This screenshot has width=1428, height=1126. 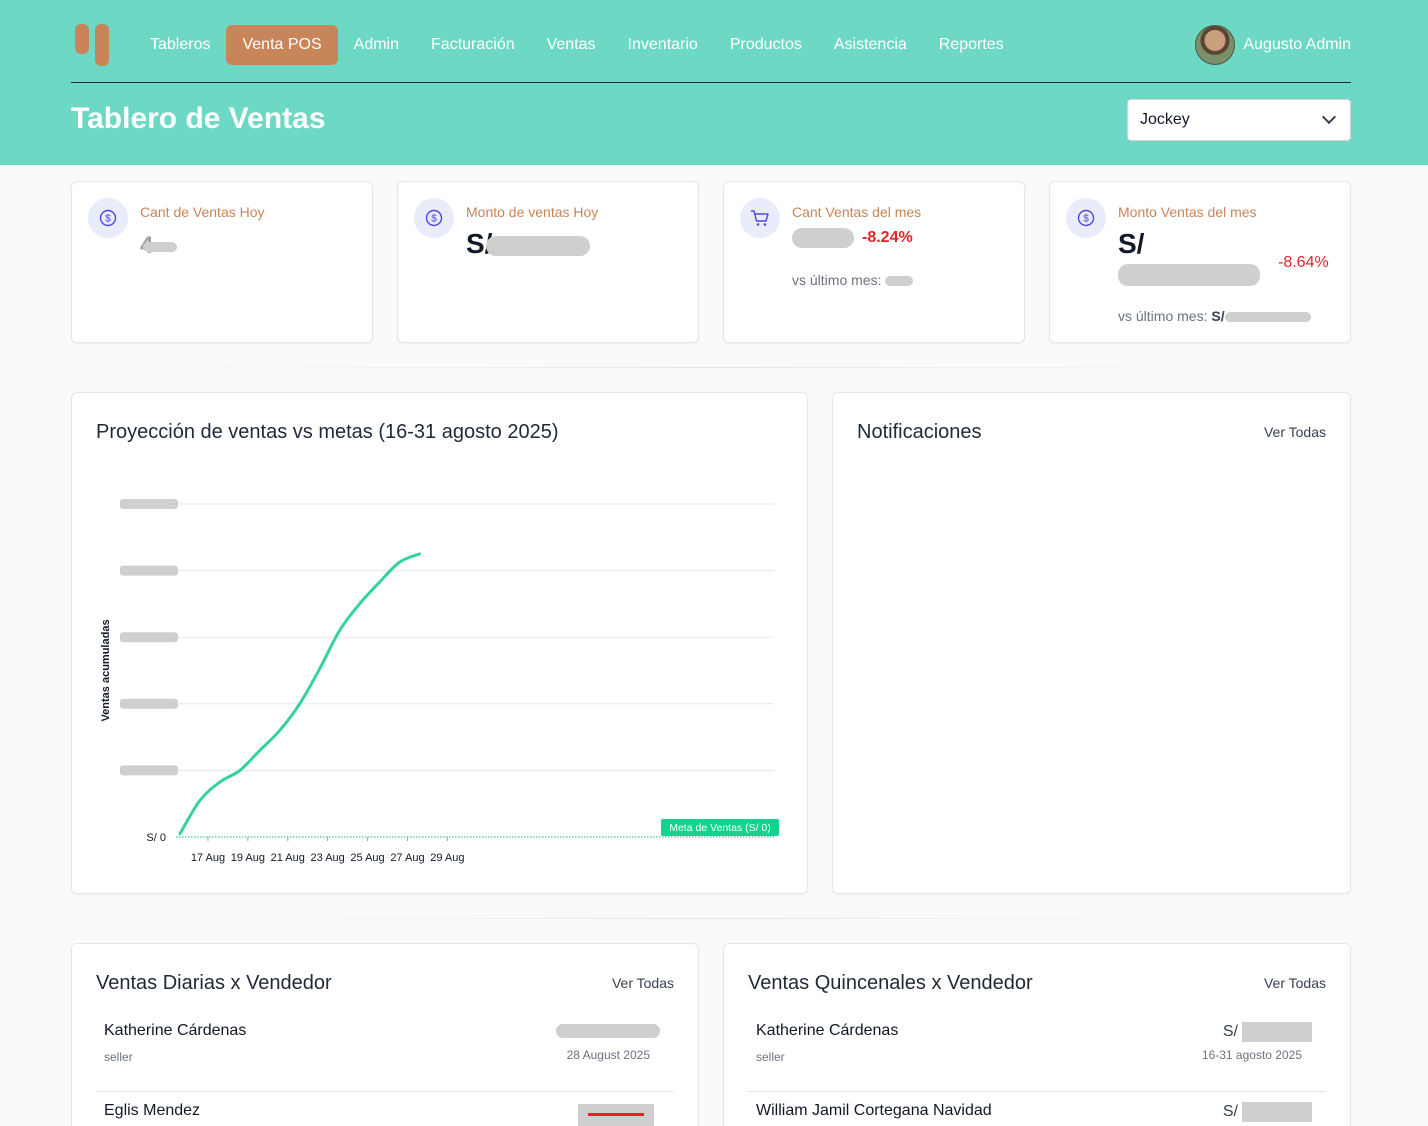 What do you see at coordinates (299, 694) in the screenshot?
I see `sales-line` at bounding box center [299, 694].